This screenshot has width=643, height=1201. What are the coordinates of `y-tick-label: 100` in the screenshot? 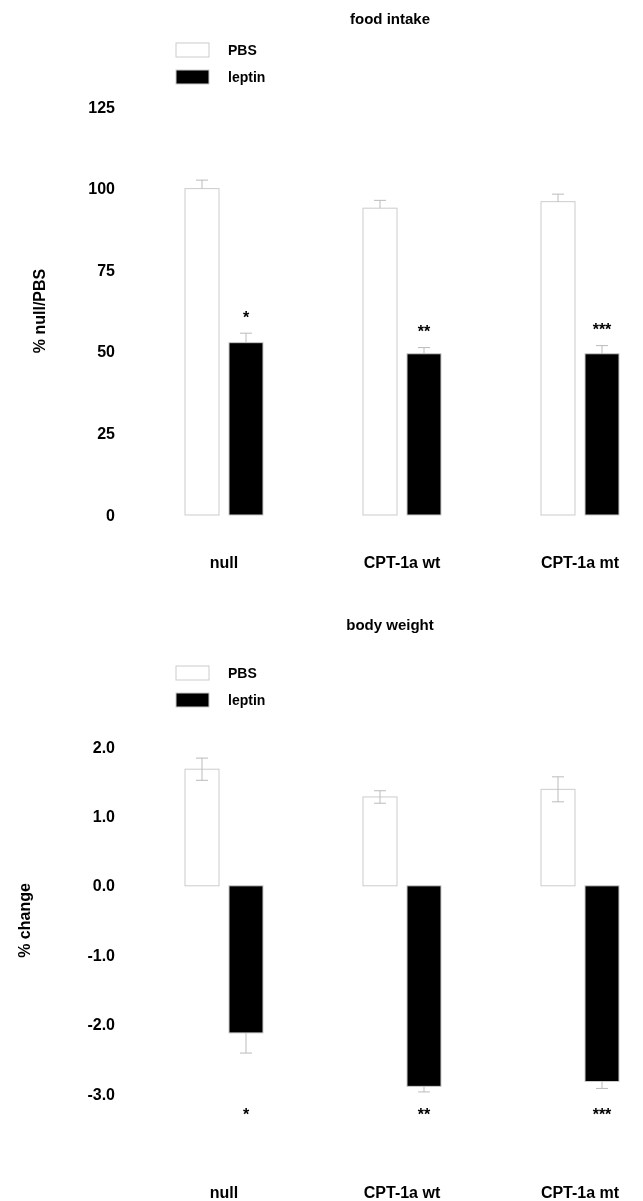 It's located at (102, 189).